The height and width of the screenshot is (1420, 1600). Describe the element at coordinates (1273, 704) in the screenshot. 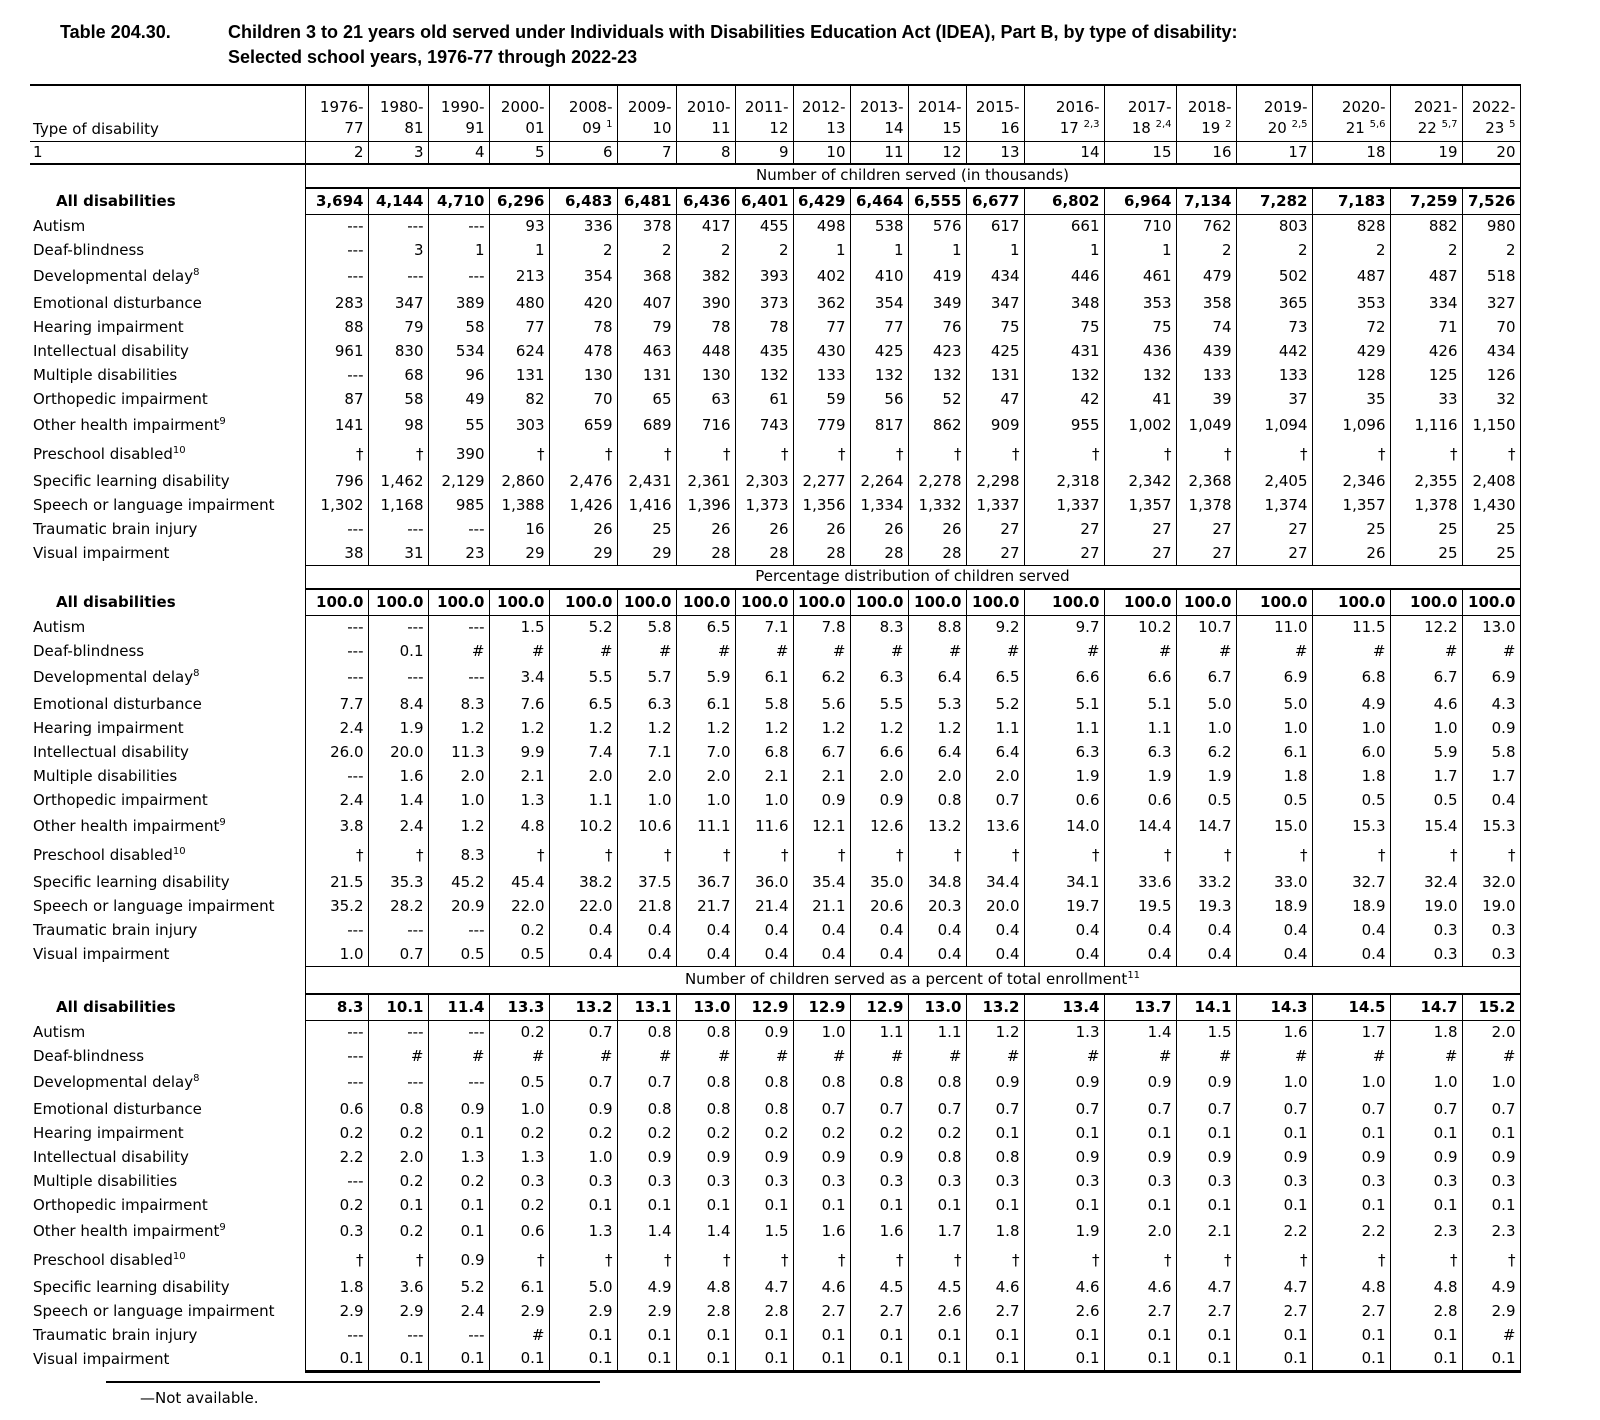

I see `value-cell: 5.0` at that location.